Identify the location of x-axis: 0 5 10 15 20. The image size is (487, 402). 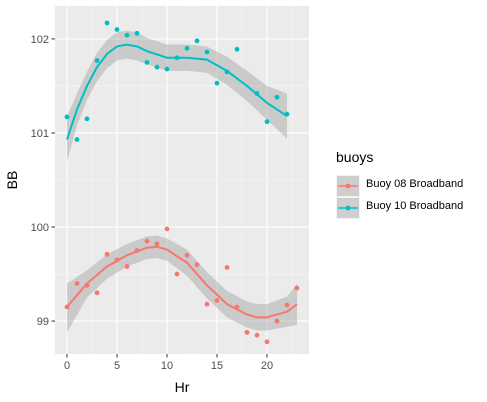
(168, 363).